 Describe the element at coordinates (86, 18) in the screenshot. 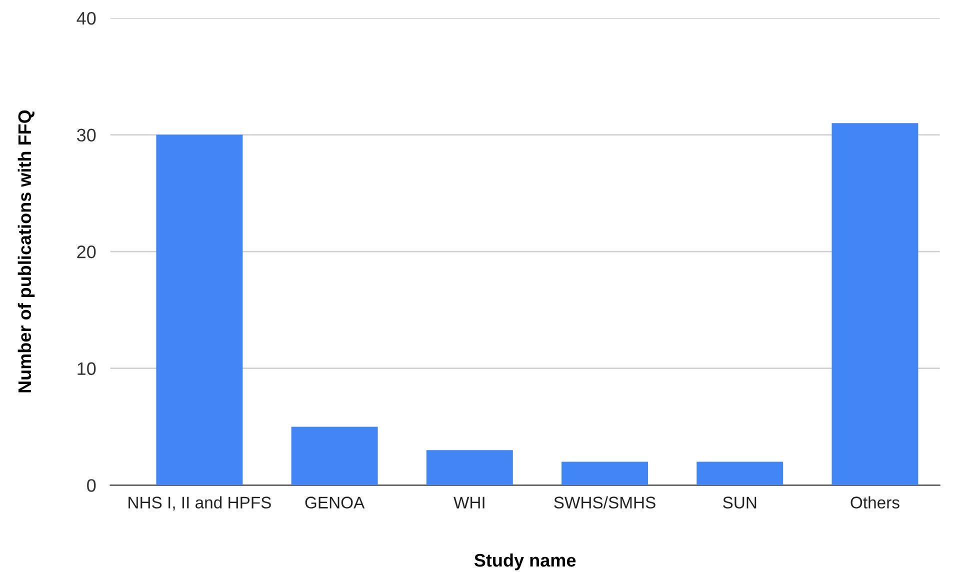

I see `y-tick-label: 40` at that location.